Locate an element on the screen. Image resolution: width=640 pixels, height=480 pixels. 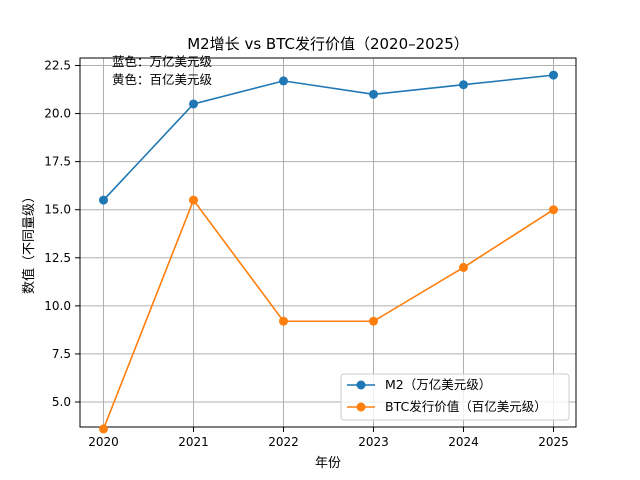
y-tick-label: 17.5 is located at coordinates (57, 162).